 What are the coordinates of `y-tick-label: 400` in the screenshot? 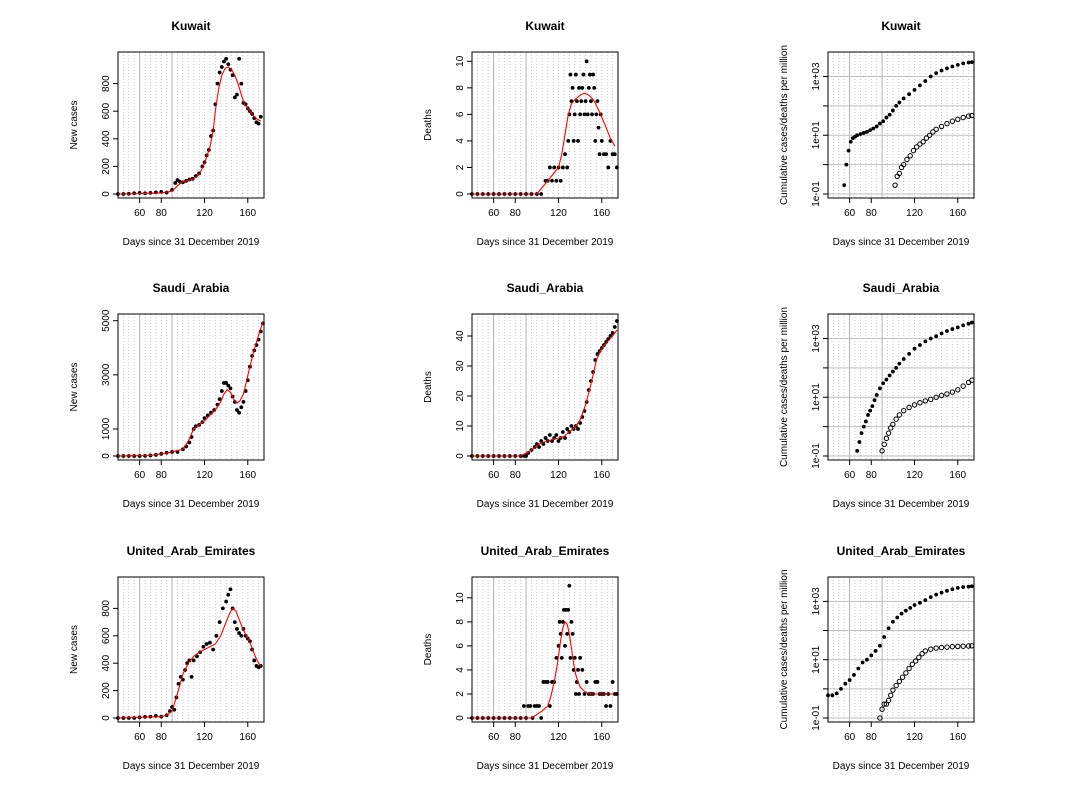 It's located at (106, 662).